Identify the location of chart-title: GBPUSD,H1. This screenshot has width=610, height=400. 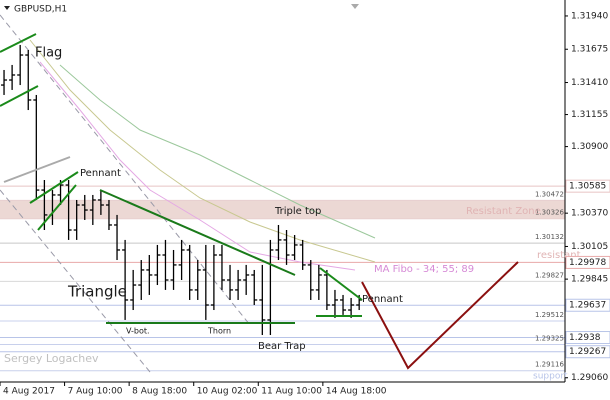
(40, 10).